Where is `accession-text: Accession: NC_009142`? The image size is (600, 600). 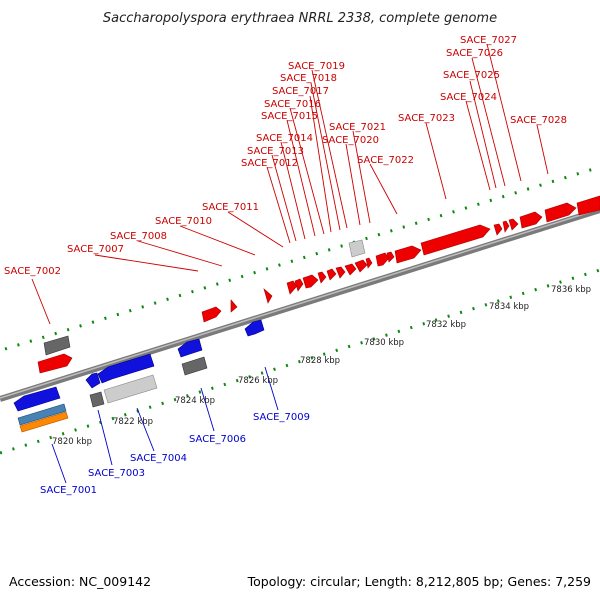 accession-text: Accession: NC_009142 is located at coordinates (80, 581).